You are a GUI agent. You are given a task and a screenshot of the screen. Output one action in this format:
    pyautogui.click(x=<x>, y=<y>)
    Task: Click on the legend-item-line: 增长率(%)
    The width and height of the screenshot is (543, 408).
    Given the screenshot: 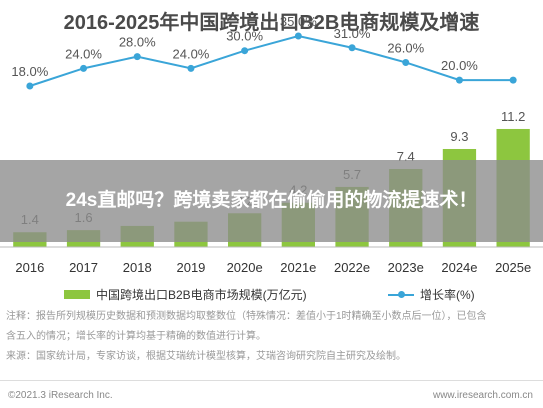 What is the action you would take?
    pyautogui.click(x=431, y=294)
    